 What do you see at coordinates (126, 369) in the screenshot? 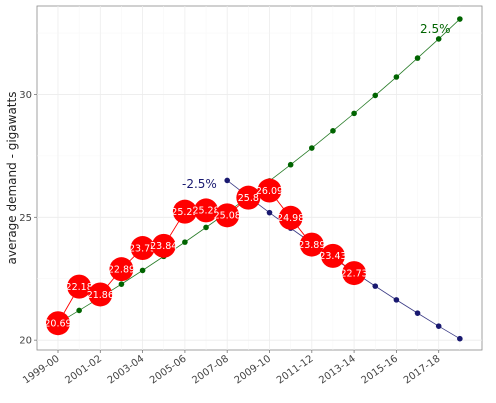
I see `x-tick-label: 2003-04` at bounding box center [126, 369].